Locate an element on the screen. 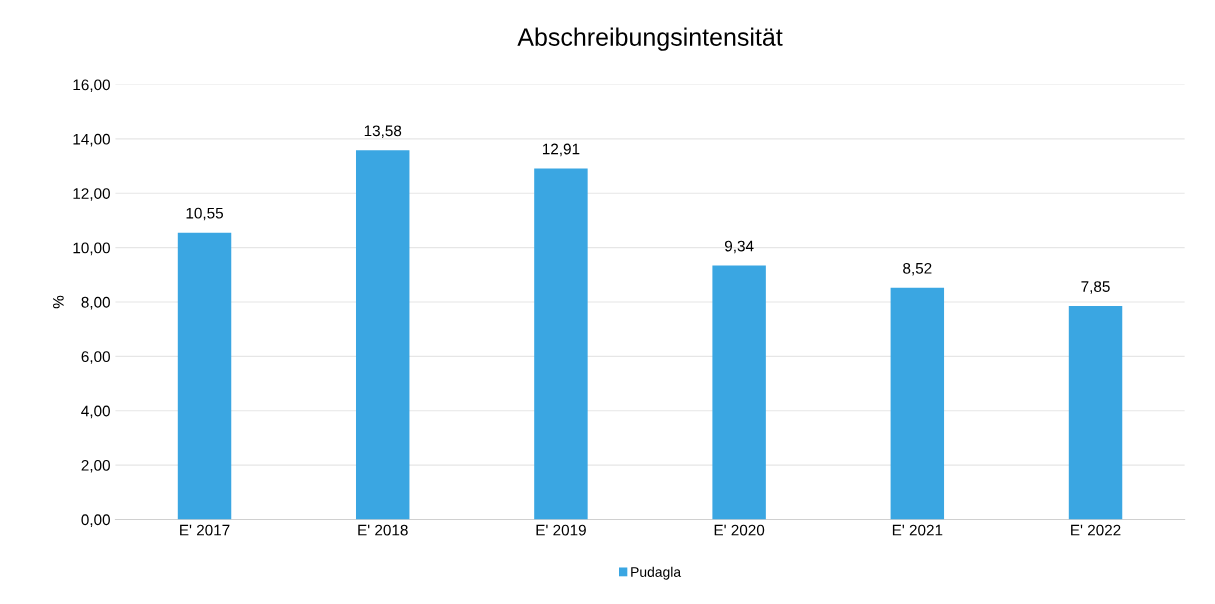 The image size is (1215, 604). data-label: 7,85 is located at coordinates (1095, 287).